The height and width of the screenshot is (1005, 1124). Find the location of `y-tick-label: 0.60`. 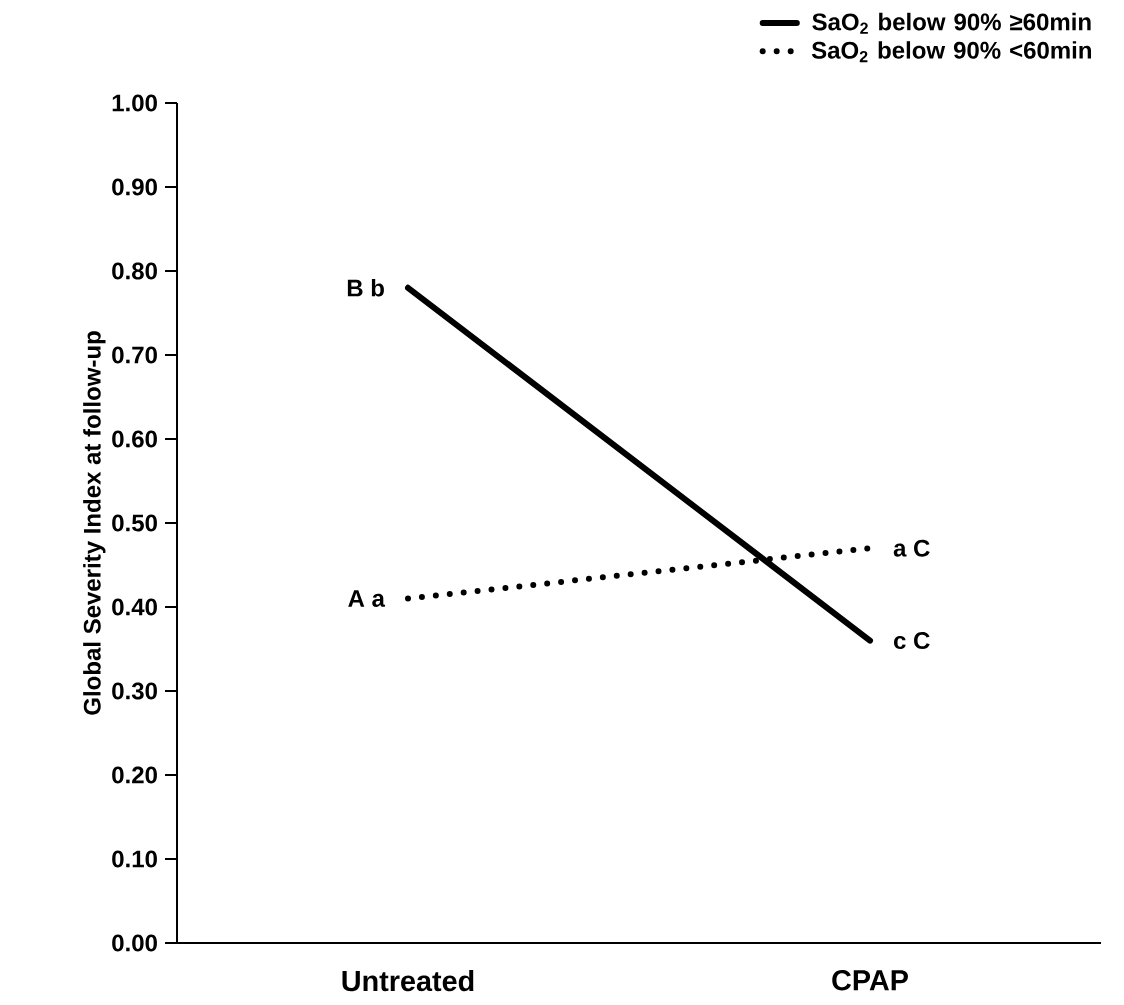

y-tick-label: 0.60 is located at coordinates (134, 439).